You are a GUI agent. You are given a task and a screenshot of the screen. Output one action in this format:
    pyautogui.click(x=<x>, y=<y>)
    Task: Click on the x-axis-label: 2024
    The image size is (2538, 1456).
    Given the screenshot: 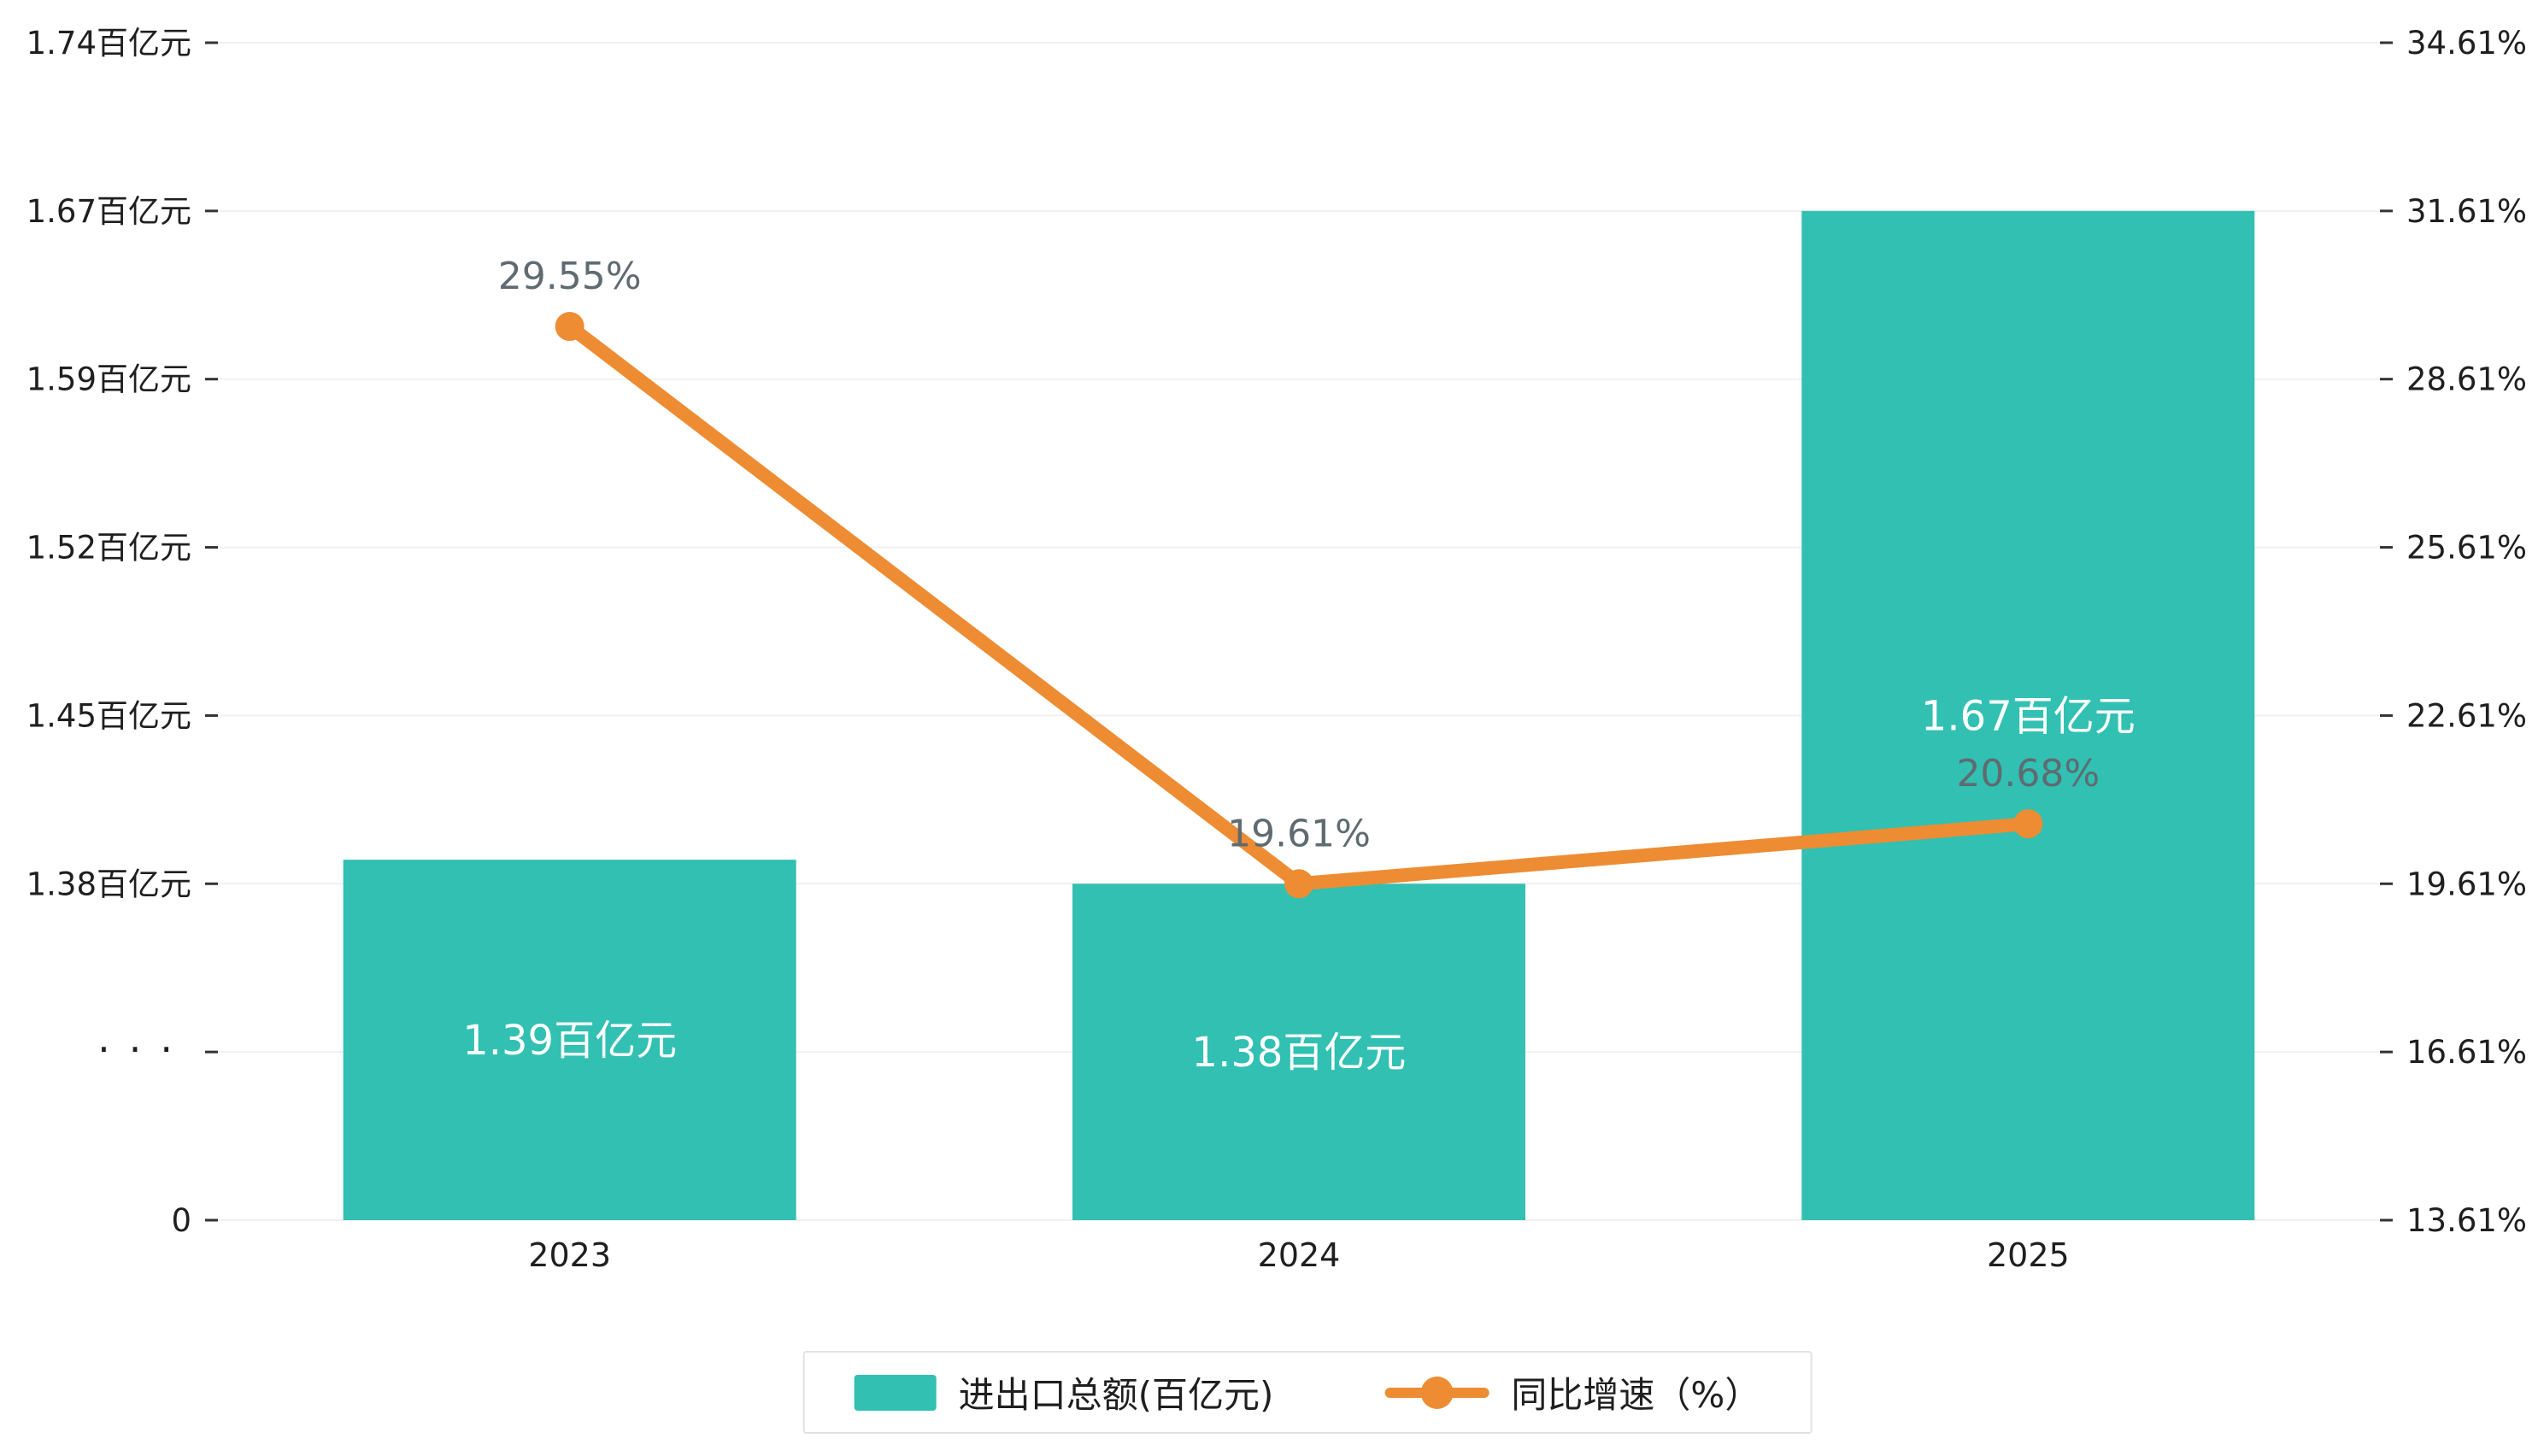 What is the action you would take?
    pyautogui.click(x=1299, y=1255)
    